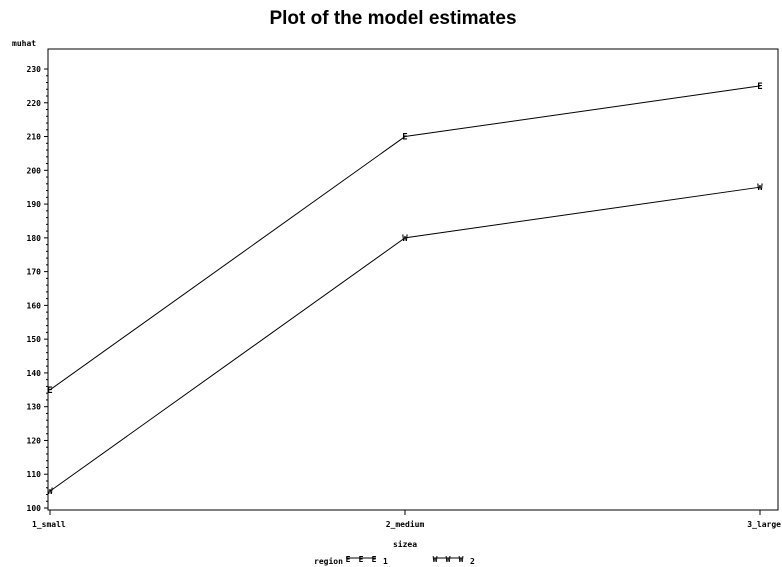  Describe the element at coordinates (34, 440) in the screenshot. I see `y-tick-label: 120` at that location.